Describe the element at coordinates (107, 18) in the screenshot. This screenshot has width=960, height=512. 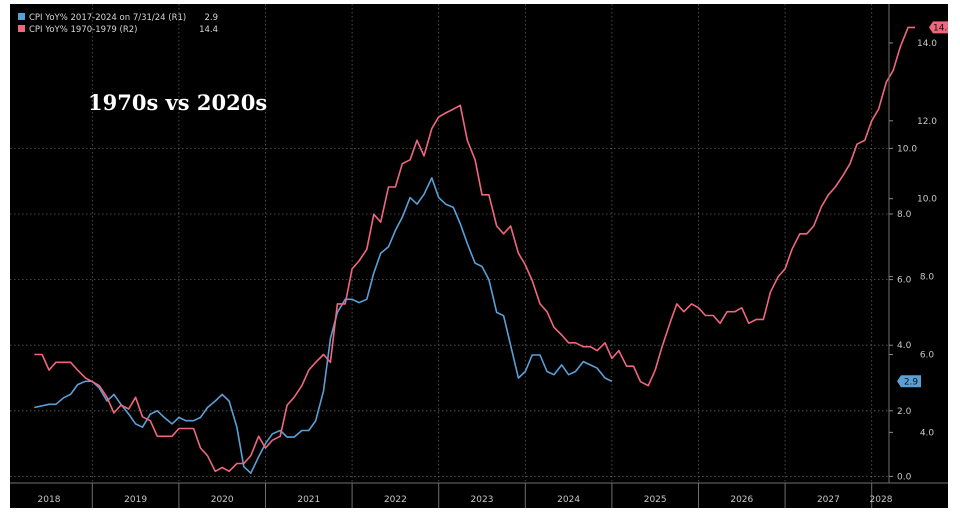
I see `legend-label-series-1: CPI YoY% 2017-2024 on 7/31/24 (R1)` at that location.